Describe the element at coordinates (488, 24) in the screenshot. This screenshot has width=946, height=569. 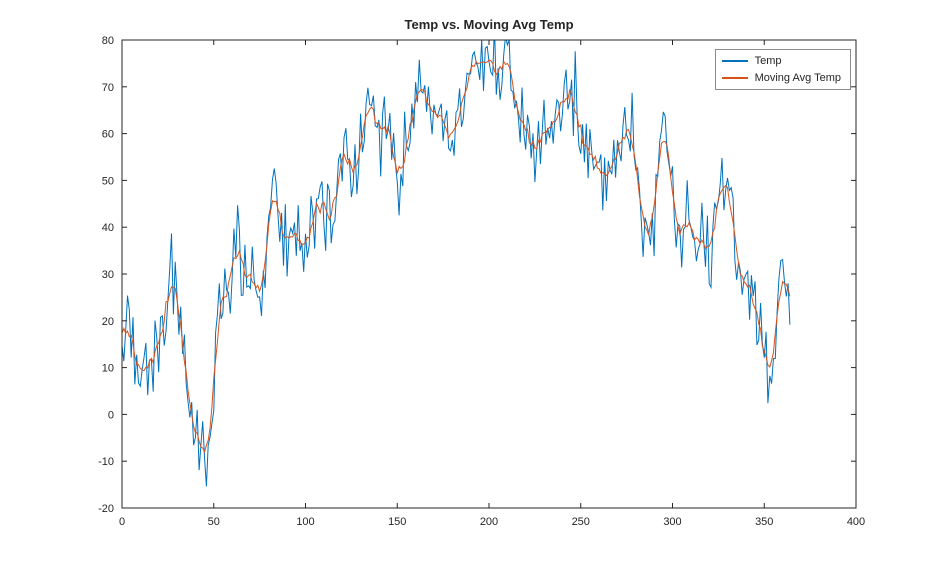
I see `chart-title: Temp vs. Moving Avg Temp` at that location.